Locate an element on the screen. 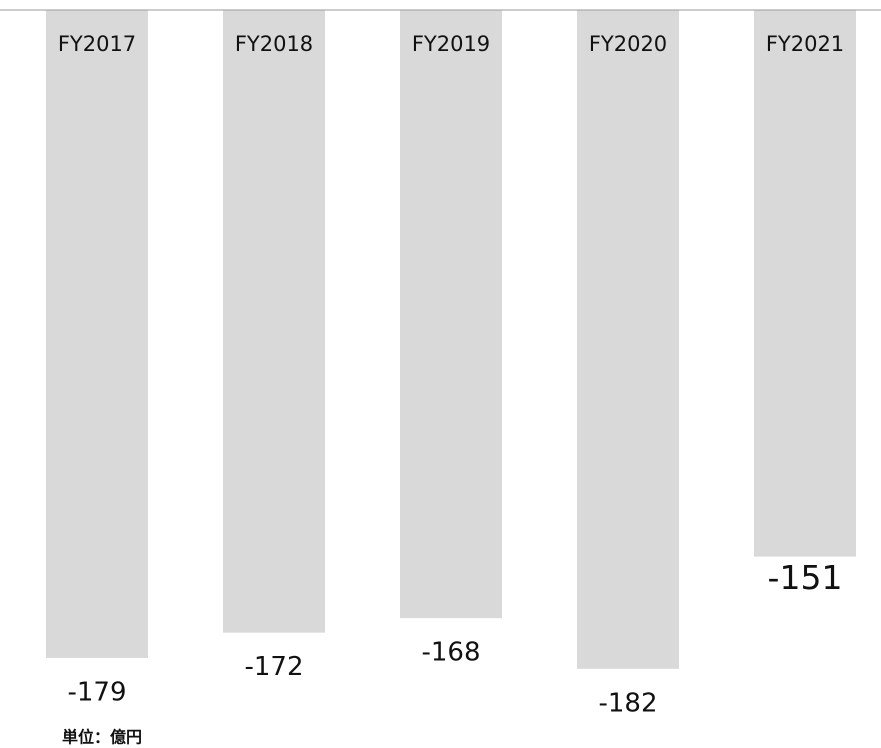 The height and width of the screenshot is (748, 881). value-label: -151 is located at coordinates (805, 577).